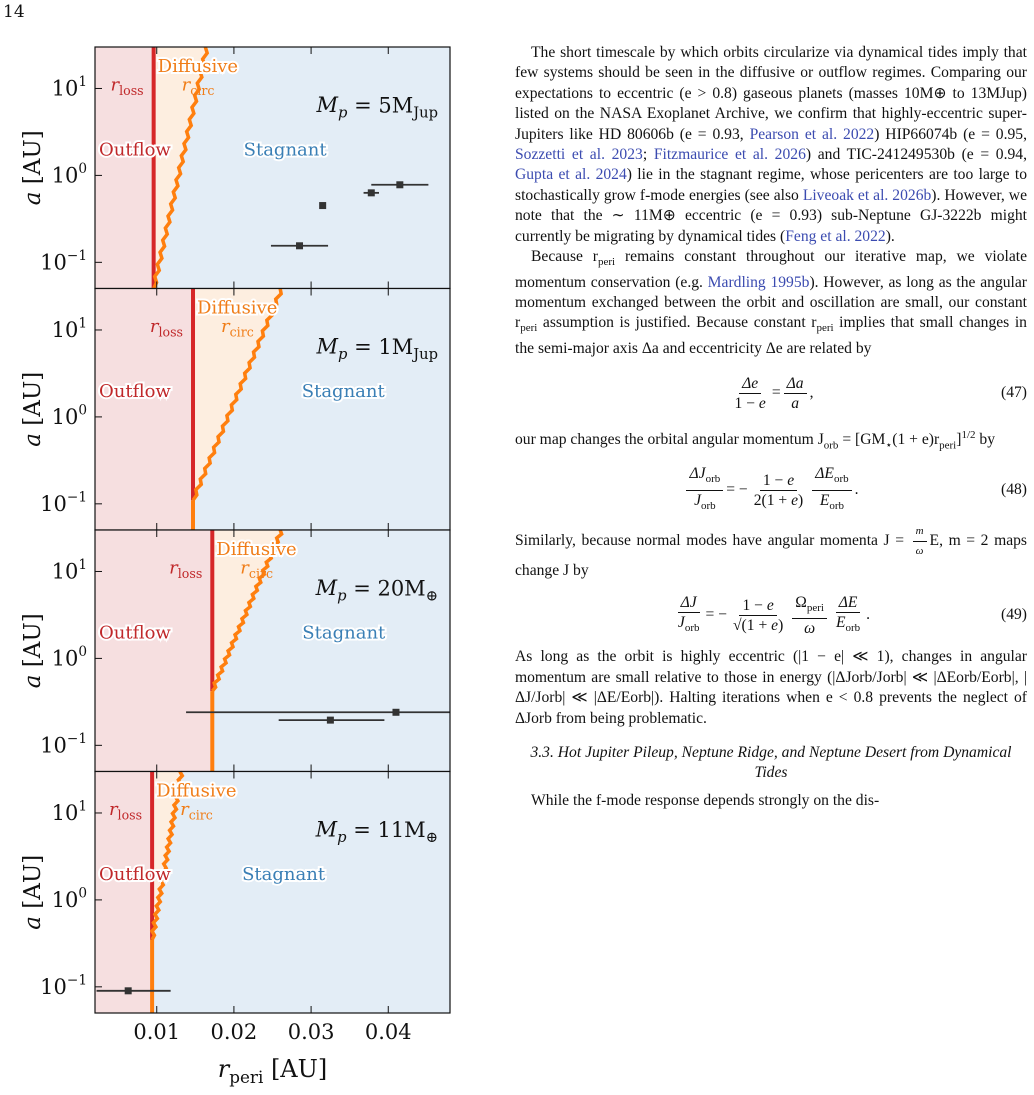  I want to click on equation-number: (49), so click(1014, 615).